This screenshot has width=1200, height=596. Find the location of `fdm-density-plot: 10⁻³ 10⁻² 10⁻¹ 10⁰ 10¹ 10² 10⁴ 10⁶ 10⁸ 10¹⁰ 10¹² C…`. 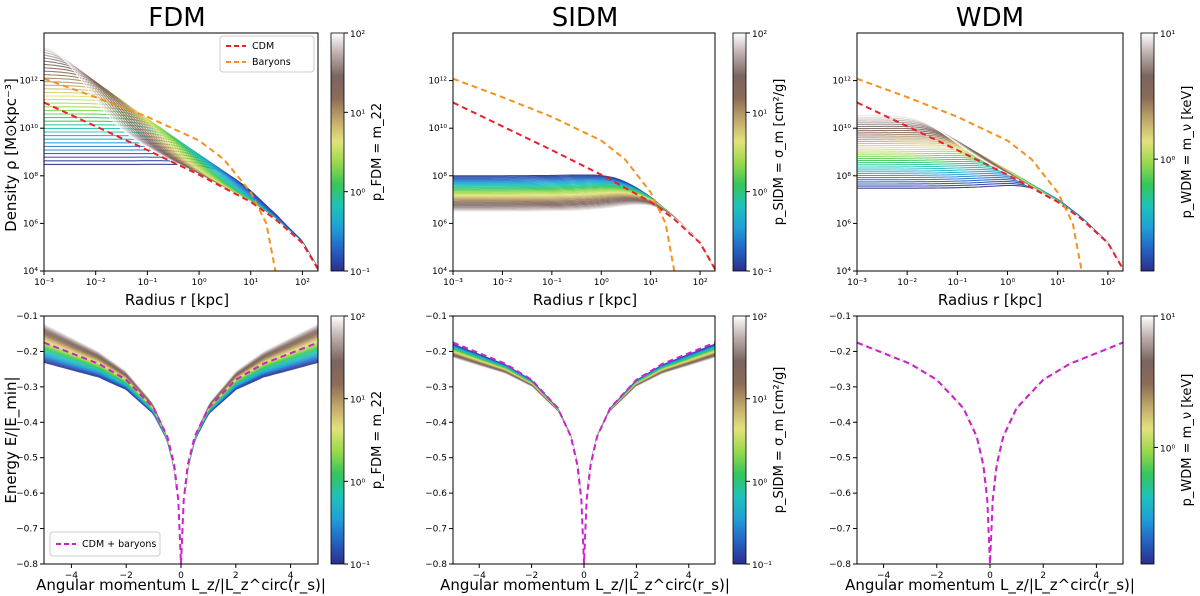

fdm-density-plot: 10⁻³ 10⁻² 10⁻¹ 10⁰ 10¹ 10² 10⁴ 10⁶ 10⁸ 10¹⁰ 10¹² C… is located at coordinates (169, 160).